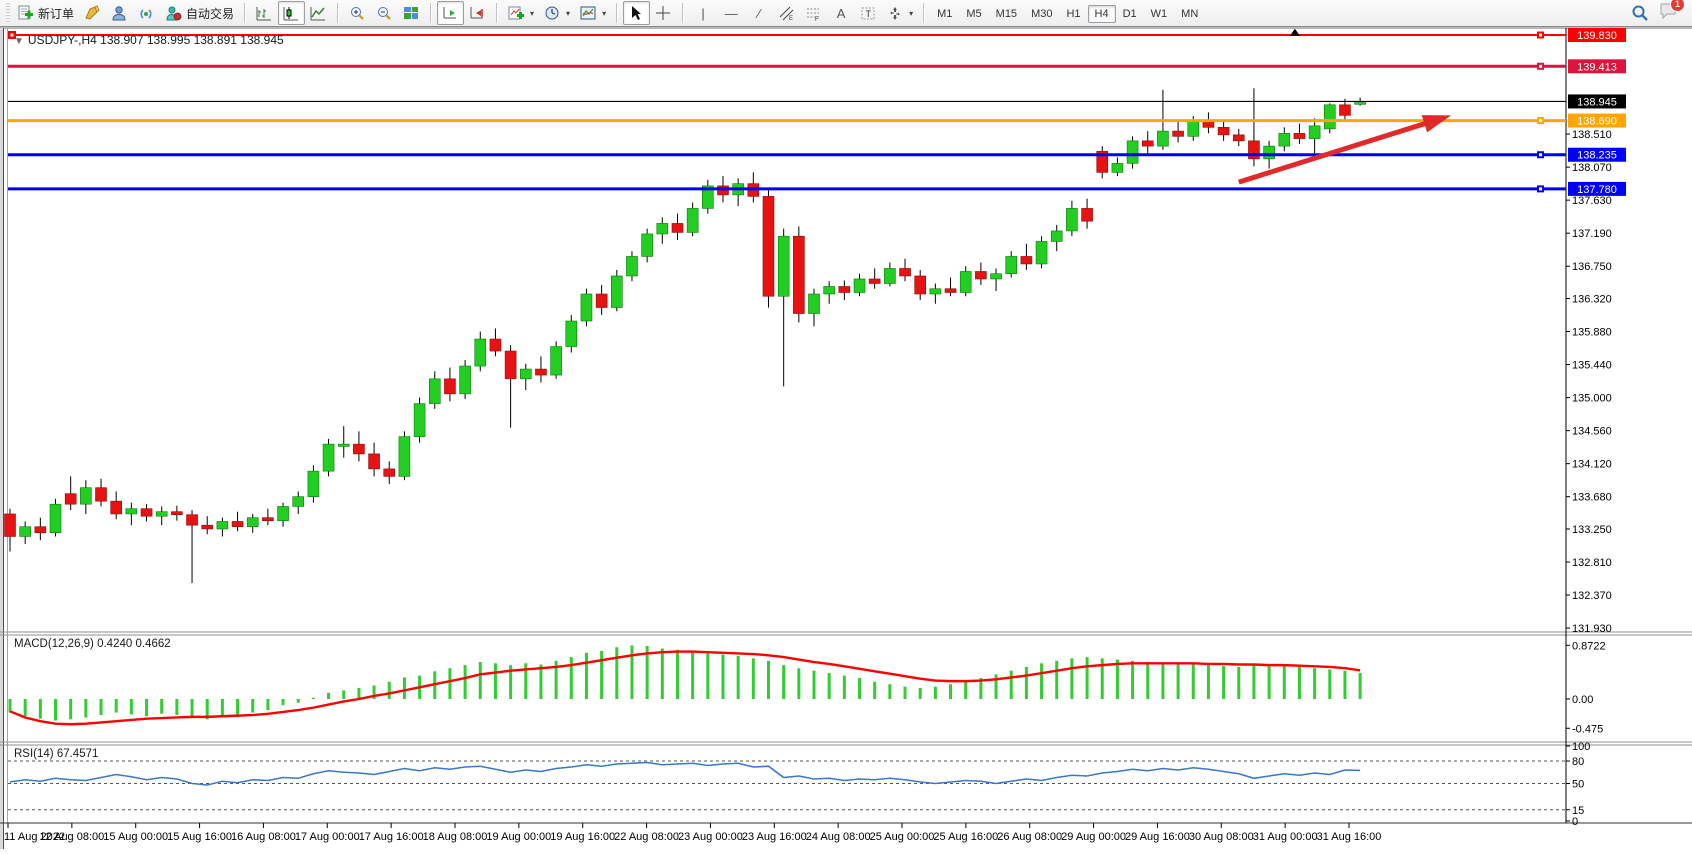 The height and width of the screenshot is (854, 1692). What do you see at coordinates (588, 12) in the screenshot?
I see `templates-icon` at bounding box center [588, 12].